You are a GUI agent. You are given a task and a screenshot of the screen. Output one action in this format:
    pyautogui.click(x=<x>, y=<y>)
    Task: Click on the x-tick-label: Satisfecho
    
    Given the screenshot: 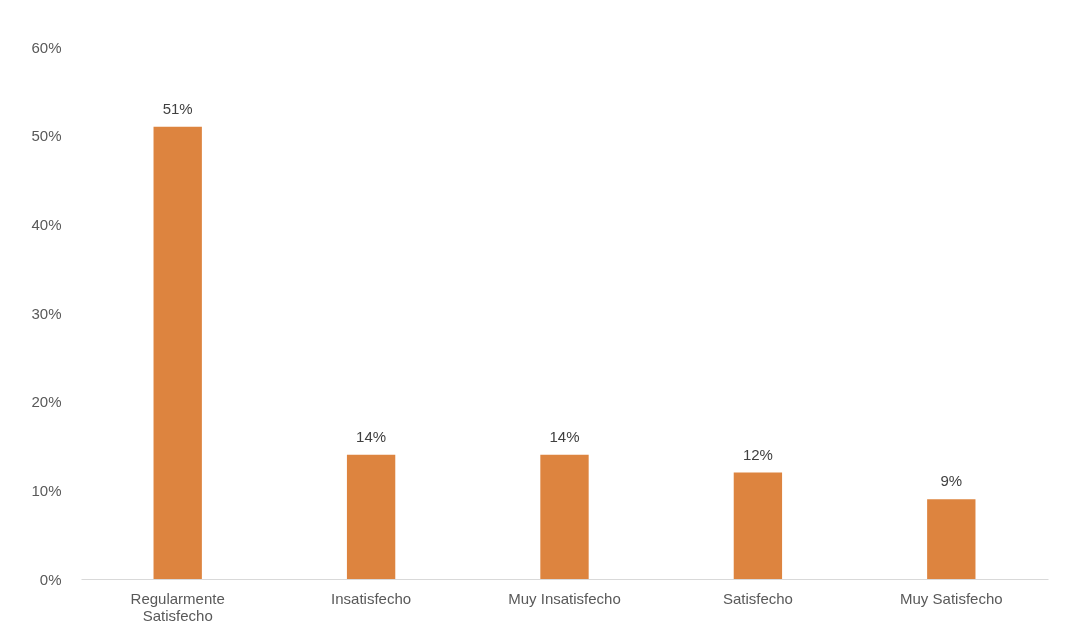 What is the action you would take?
    pyautogui.click(x=757, y=598)
    